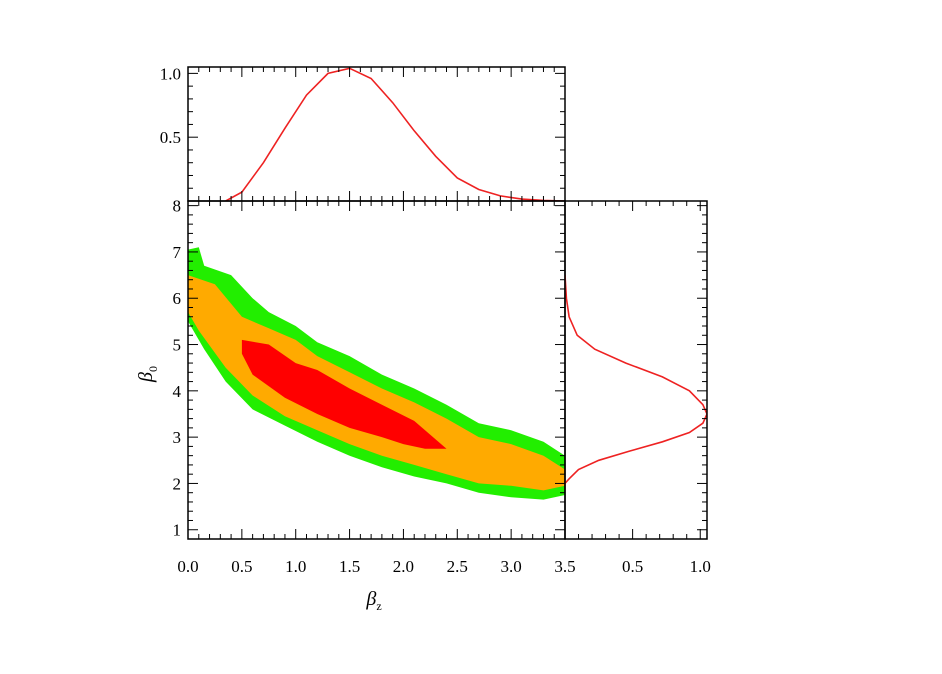 This screenshot has width=942, height=674. Describe the element at coordinates (349, 566) in the screenshot. I see `x-tick-label: 1.5` at that location.